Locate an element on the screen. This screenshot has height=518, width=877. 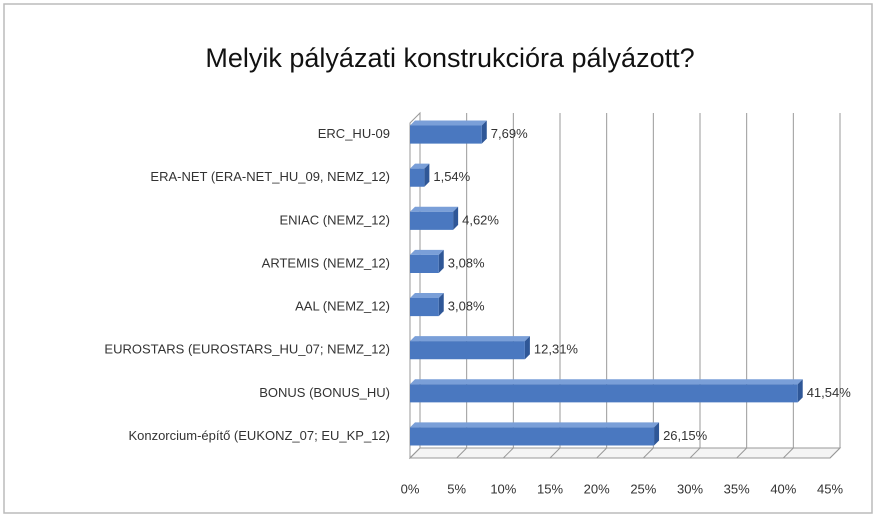
value-label: 1,54% is located at coordinates (451, 176).